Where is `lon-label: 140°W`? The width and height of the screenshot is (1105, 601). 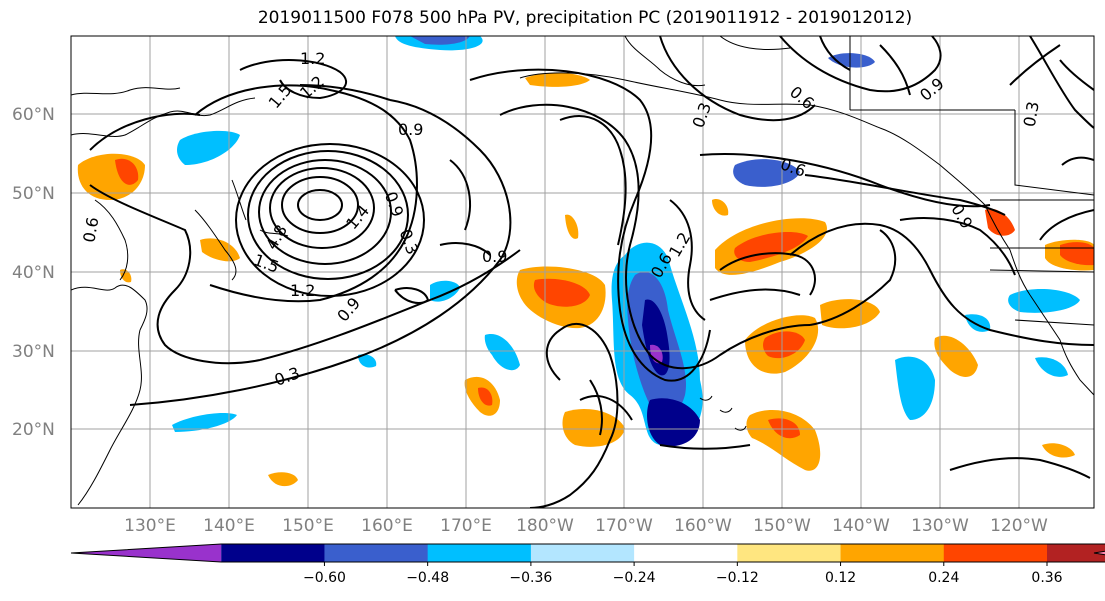 lon-label: 140°W is located at coordinates (861, 526).